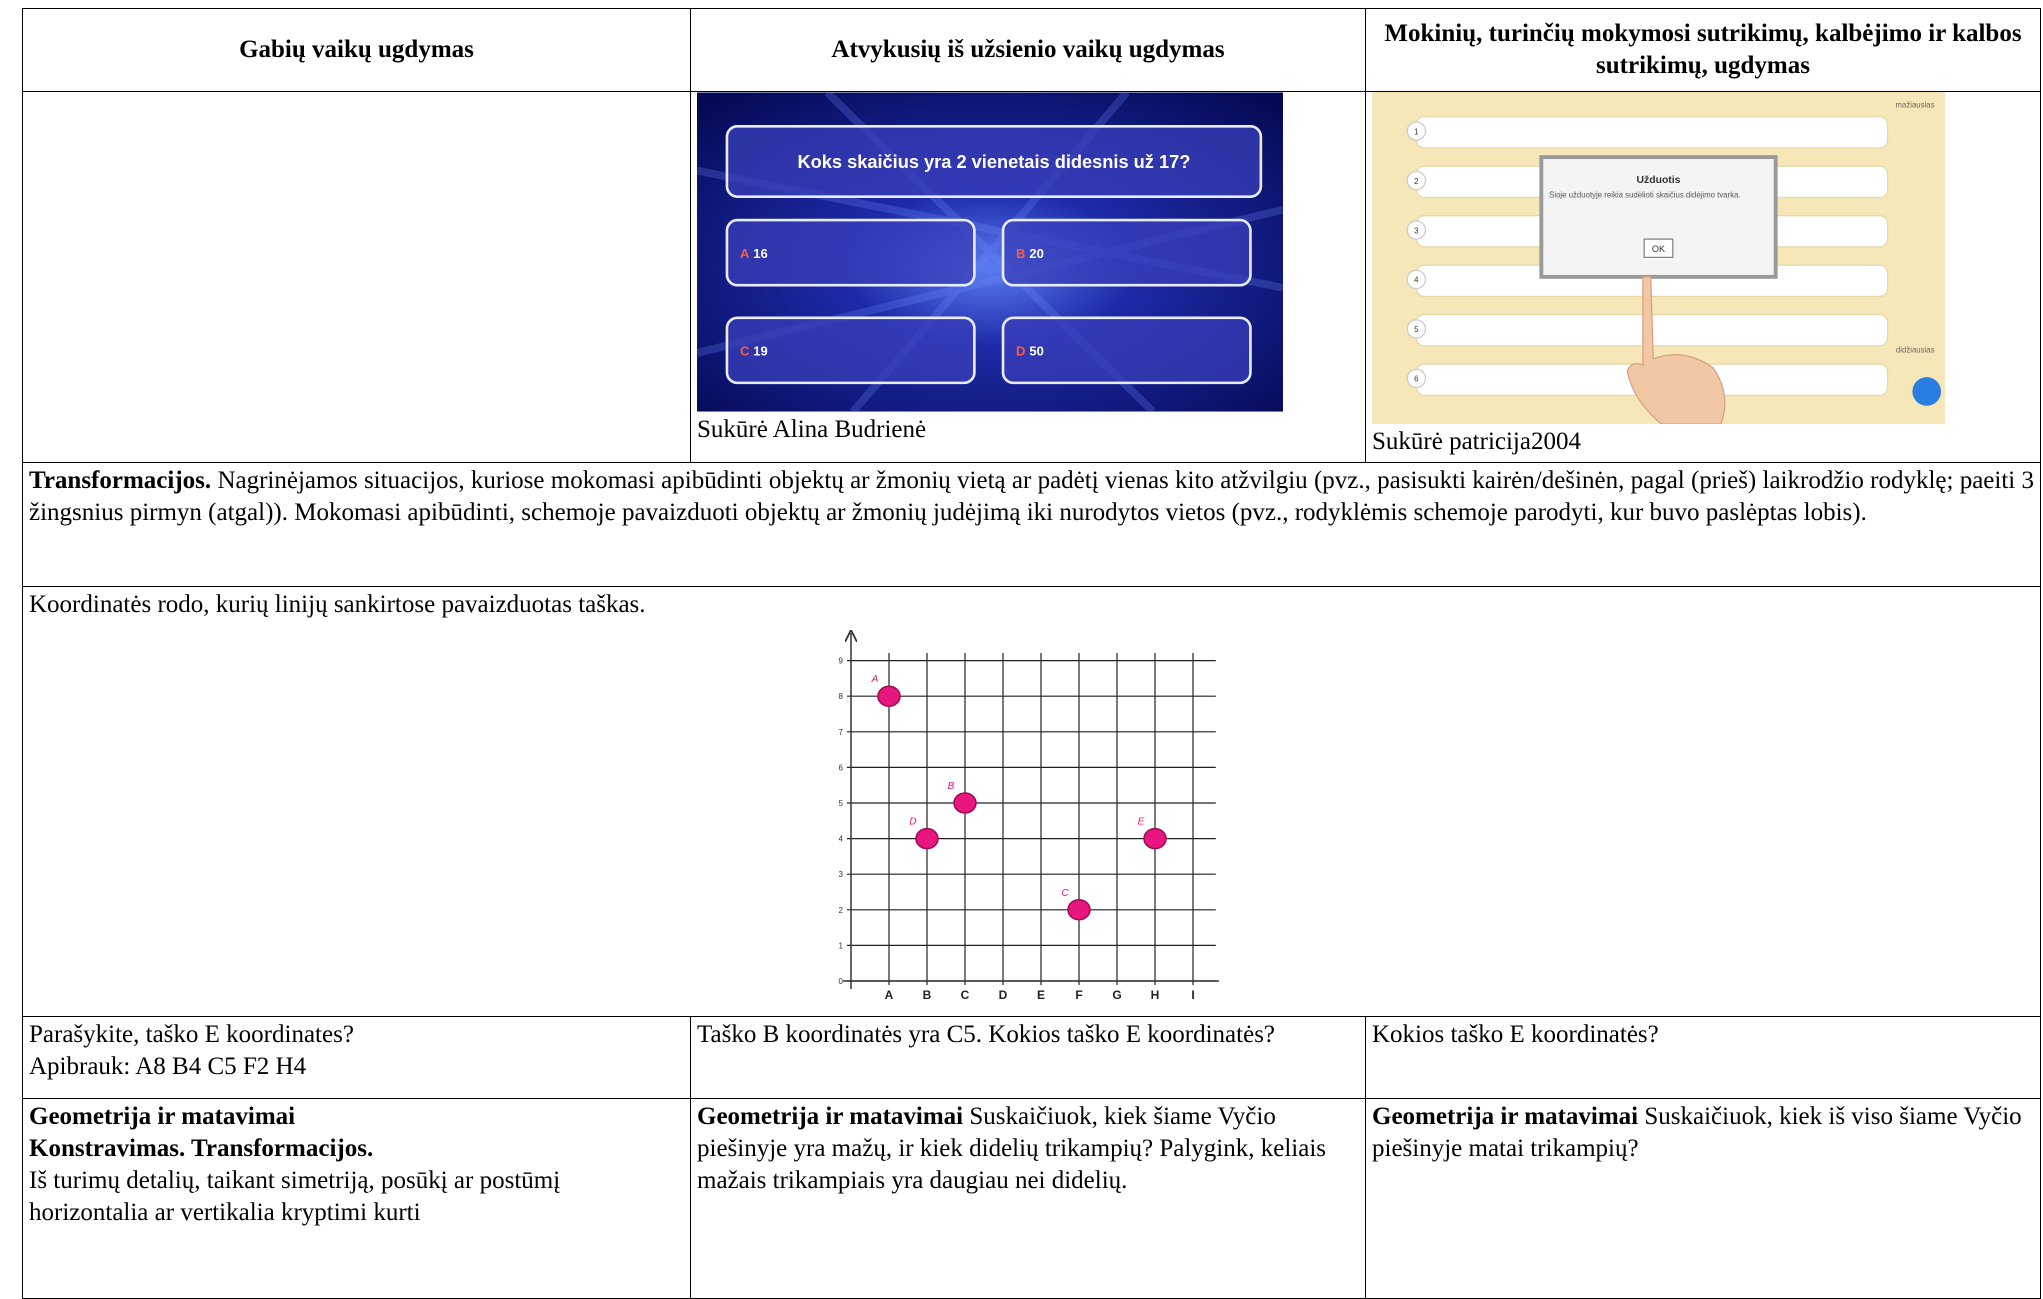 The width and height of the screenshot is (2043, 1299). I want to click on dialog-title: Užduotis, so click(1659, 180).